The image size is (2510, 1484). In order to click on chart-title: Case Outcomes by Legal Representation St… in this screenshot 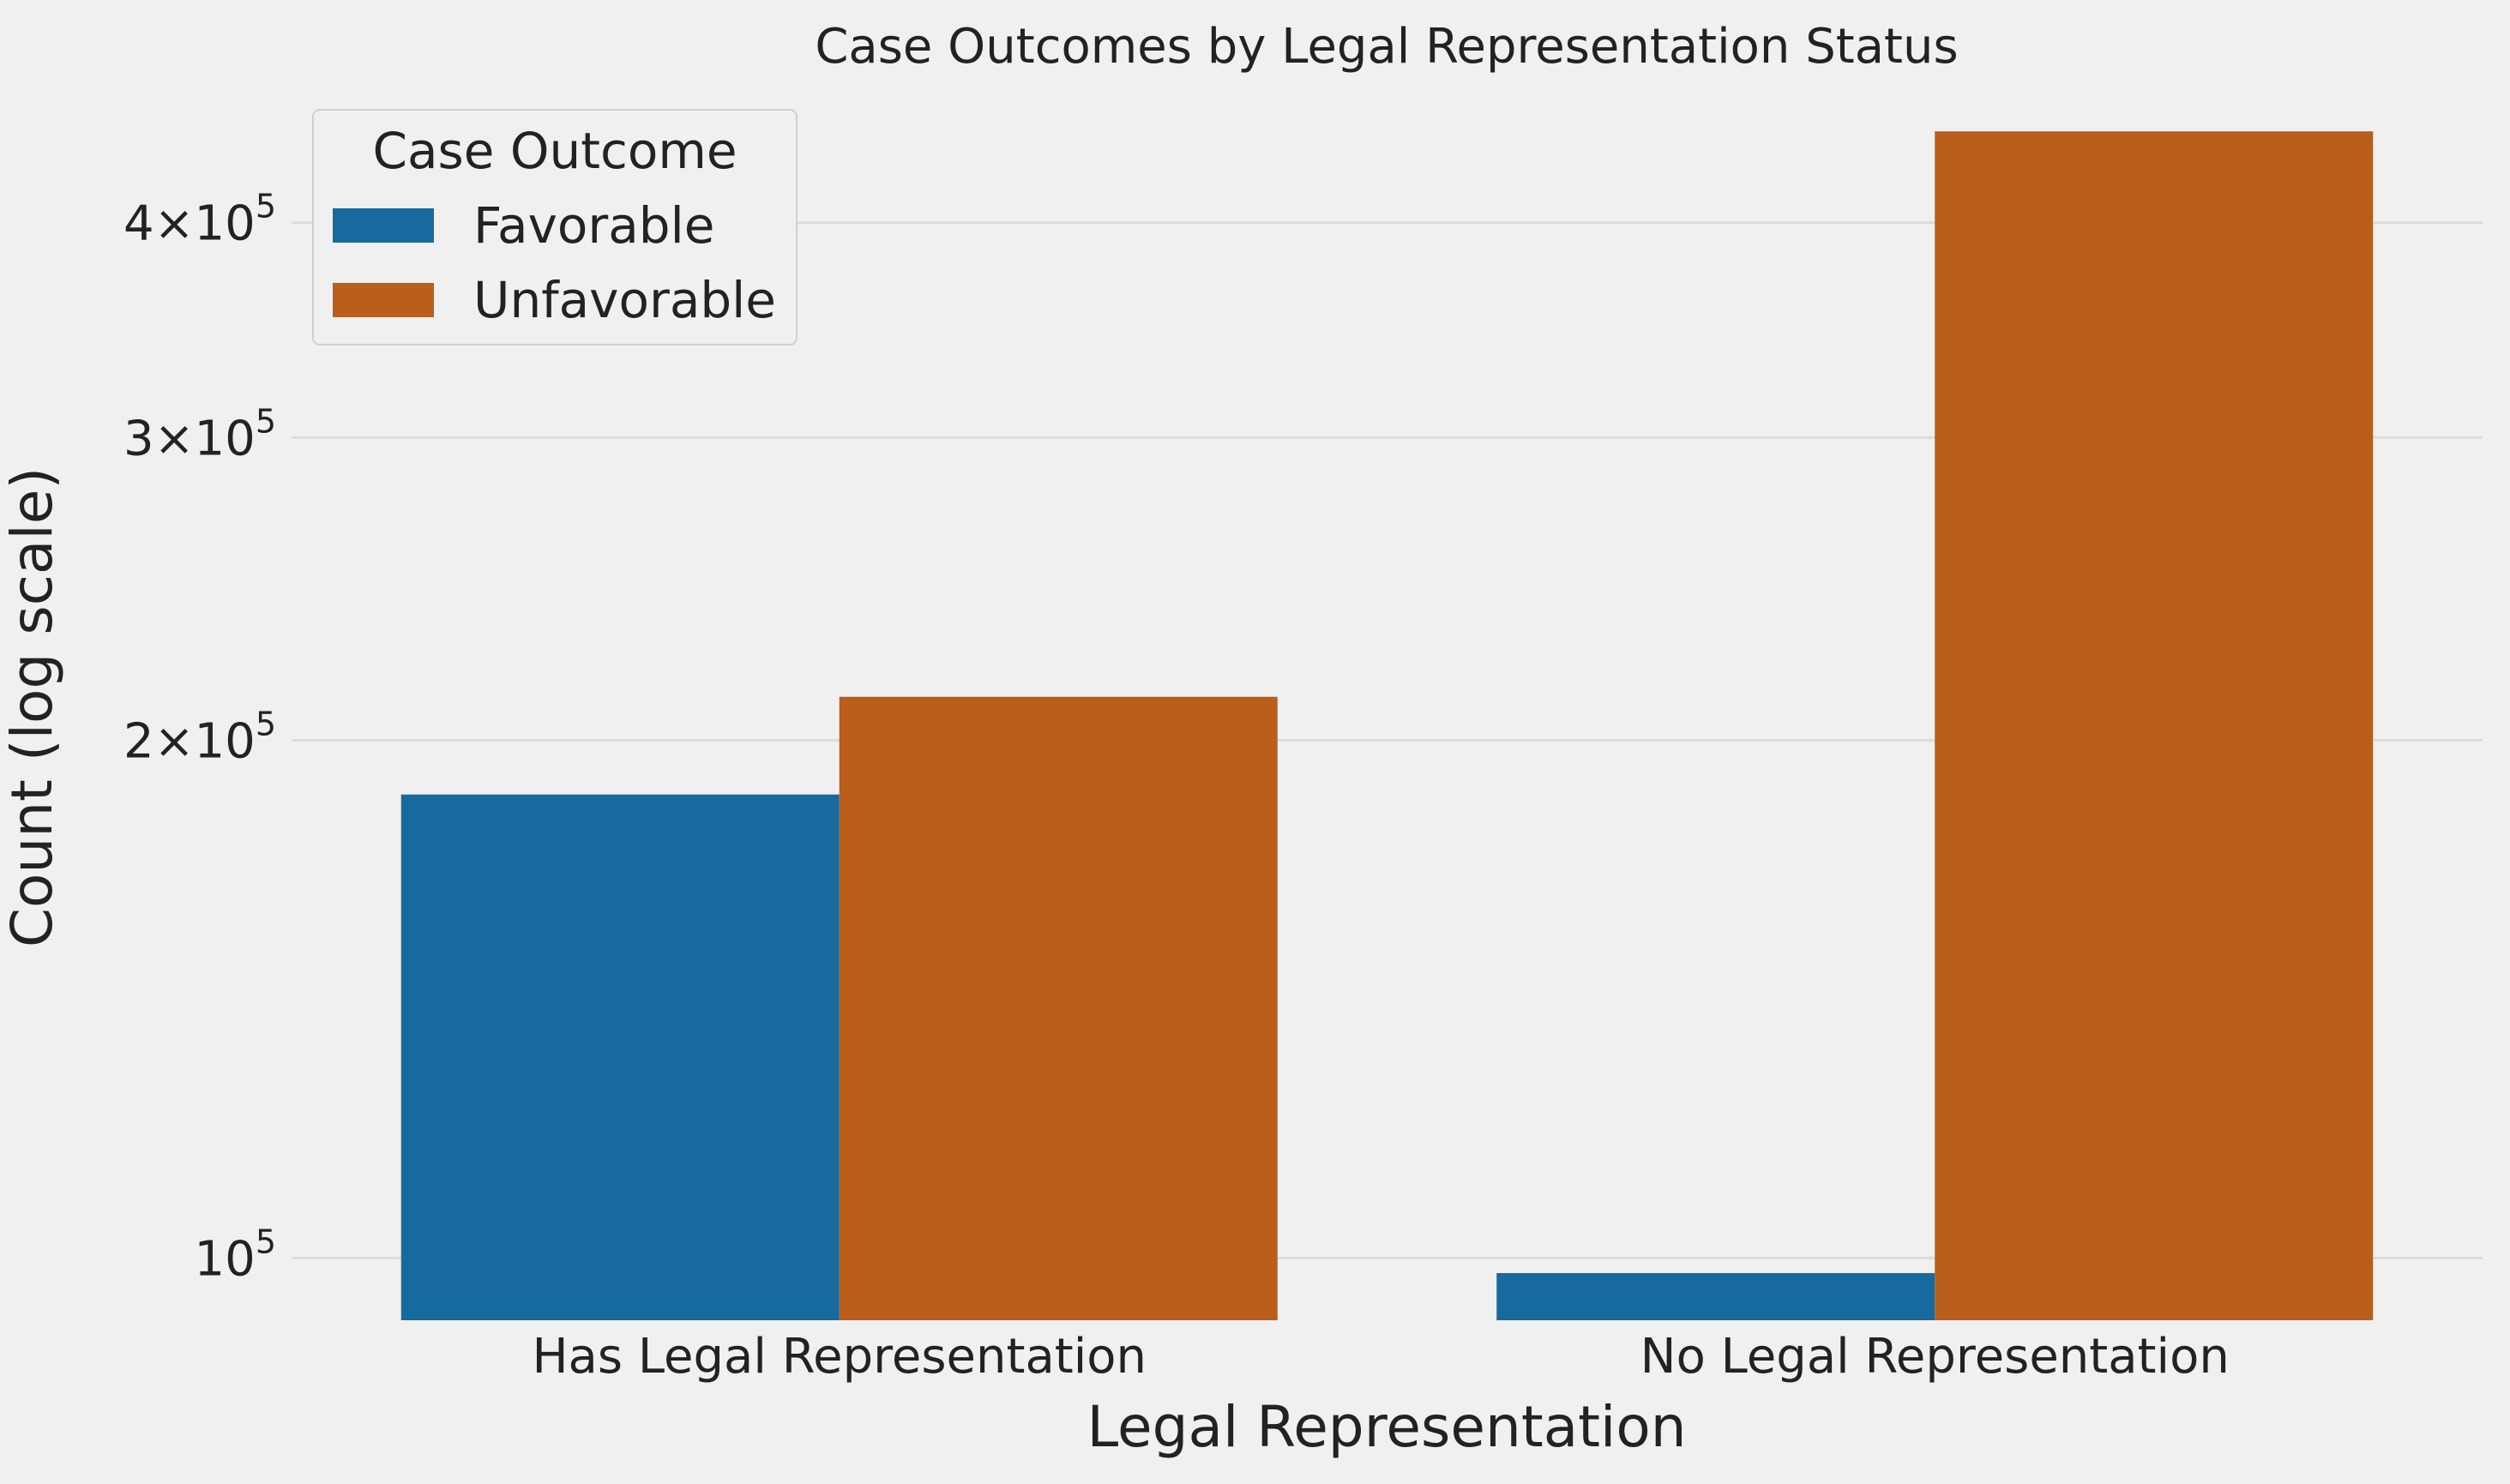, I will do `click(1386, 47)`.